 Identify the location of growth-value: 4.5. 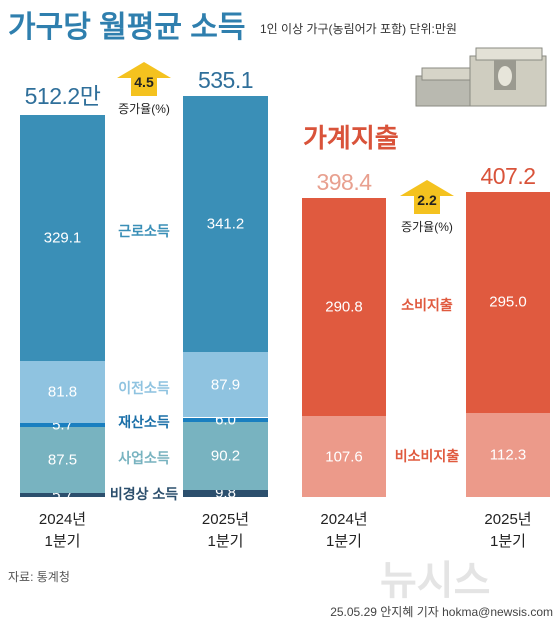
(144, 82).